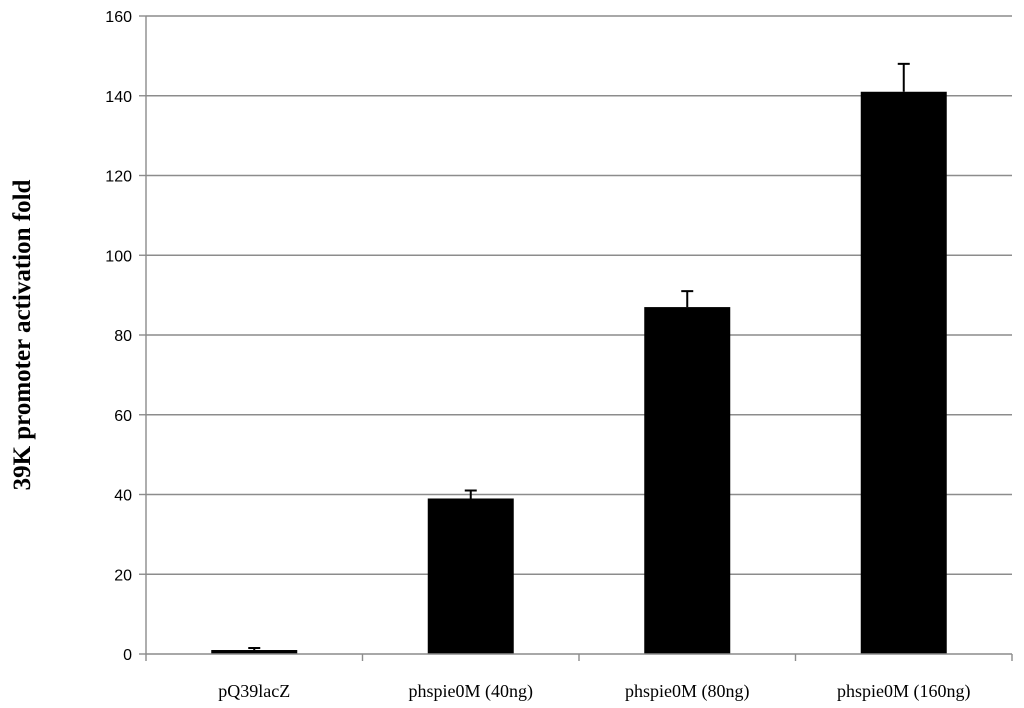 This screenshot has width=1024, height=708. I want to click on y-tick-label: 140, so click(118, 97).